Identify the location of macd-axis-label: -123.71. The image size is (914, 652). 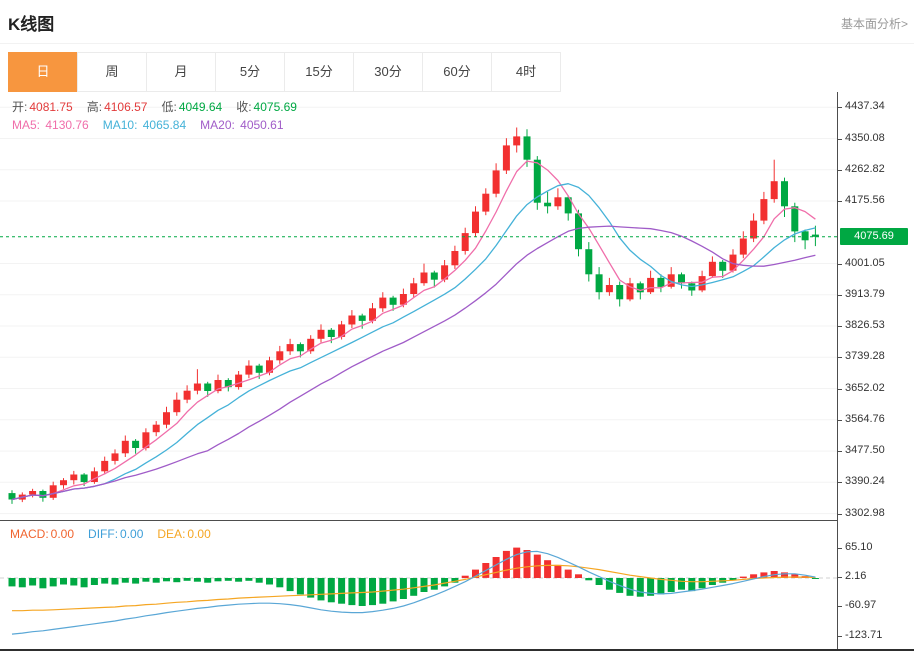
(864, 635).